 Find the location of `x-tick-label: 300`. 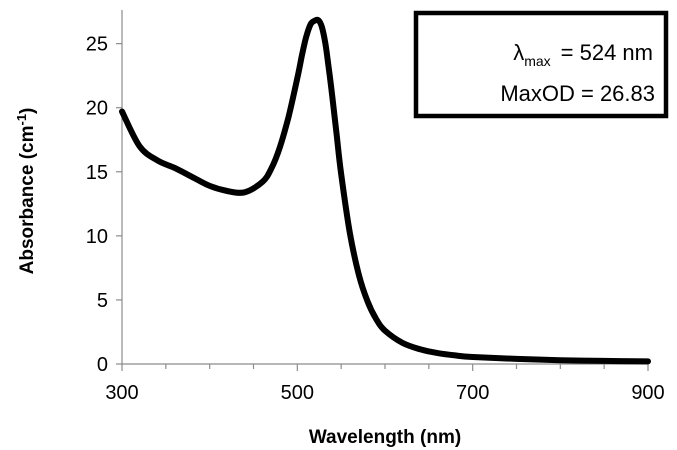

x-tick-label: 300 is located at coordinates (121, 393).